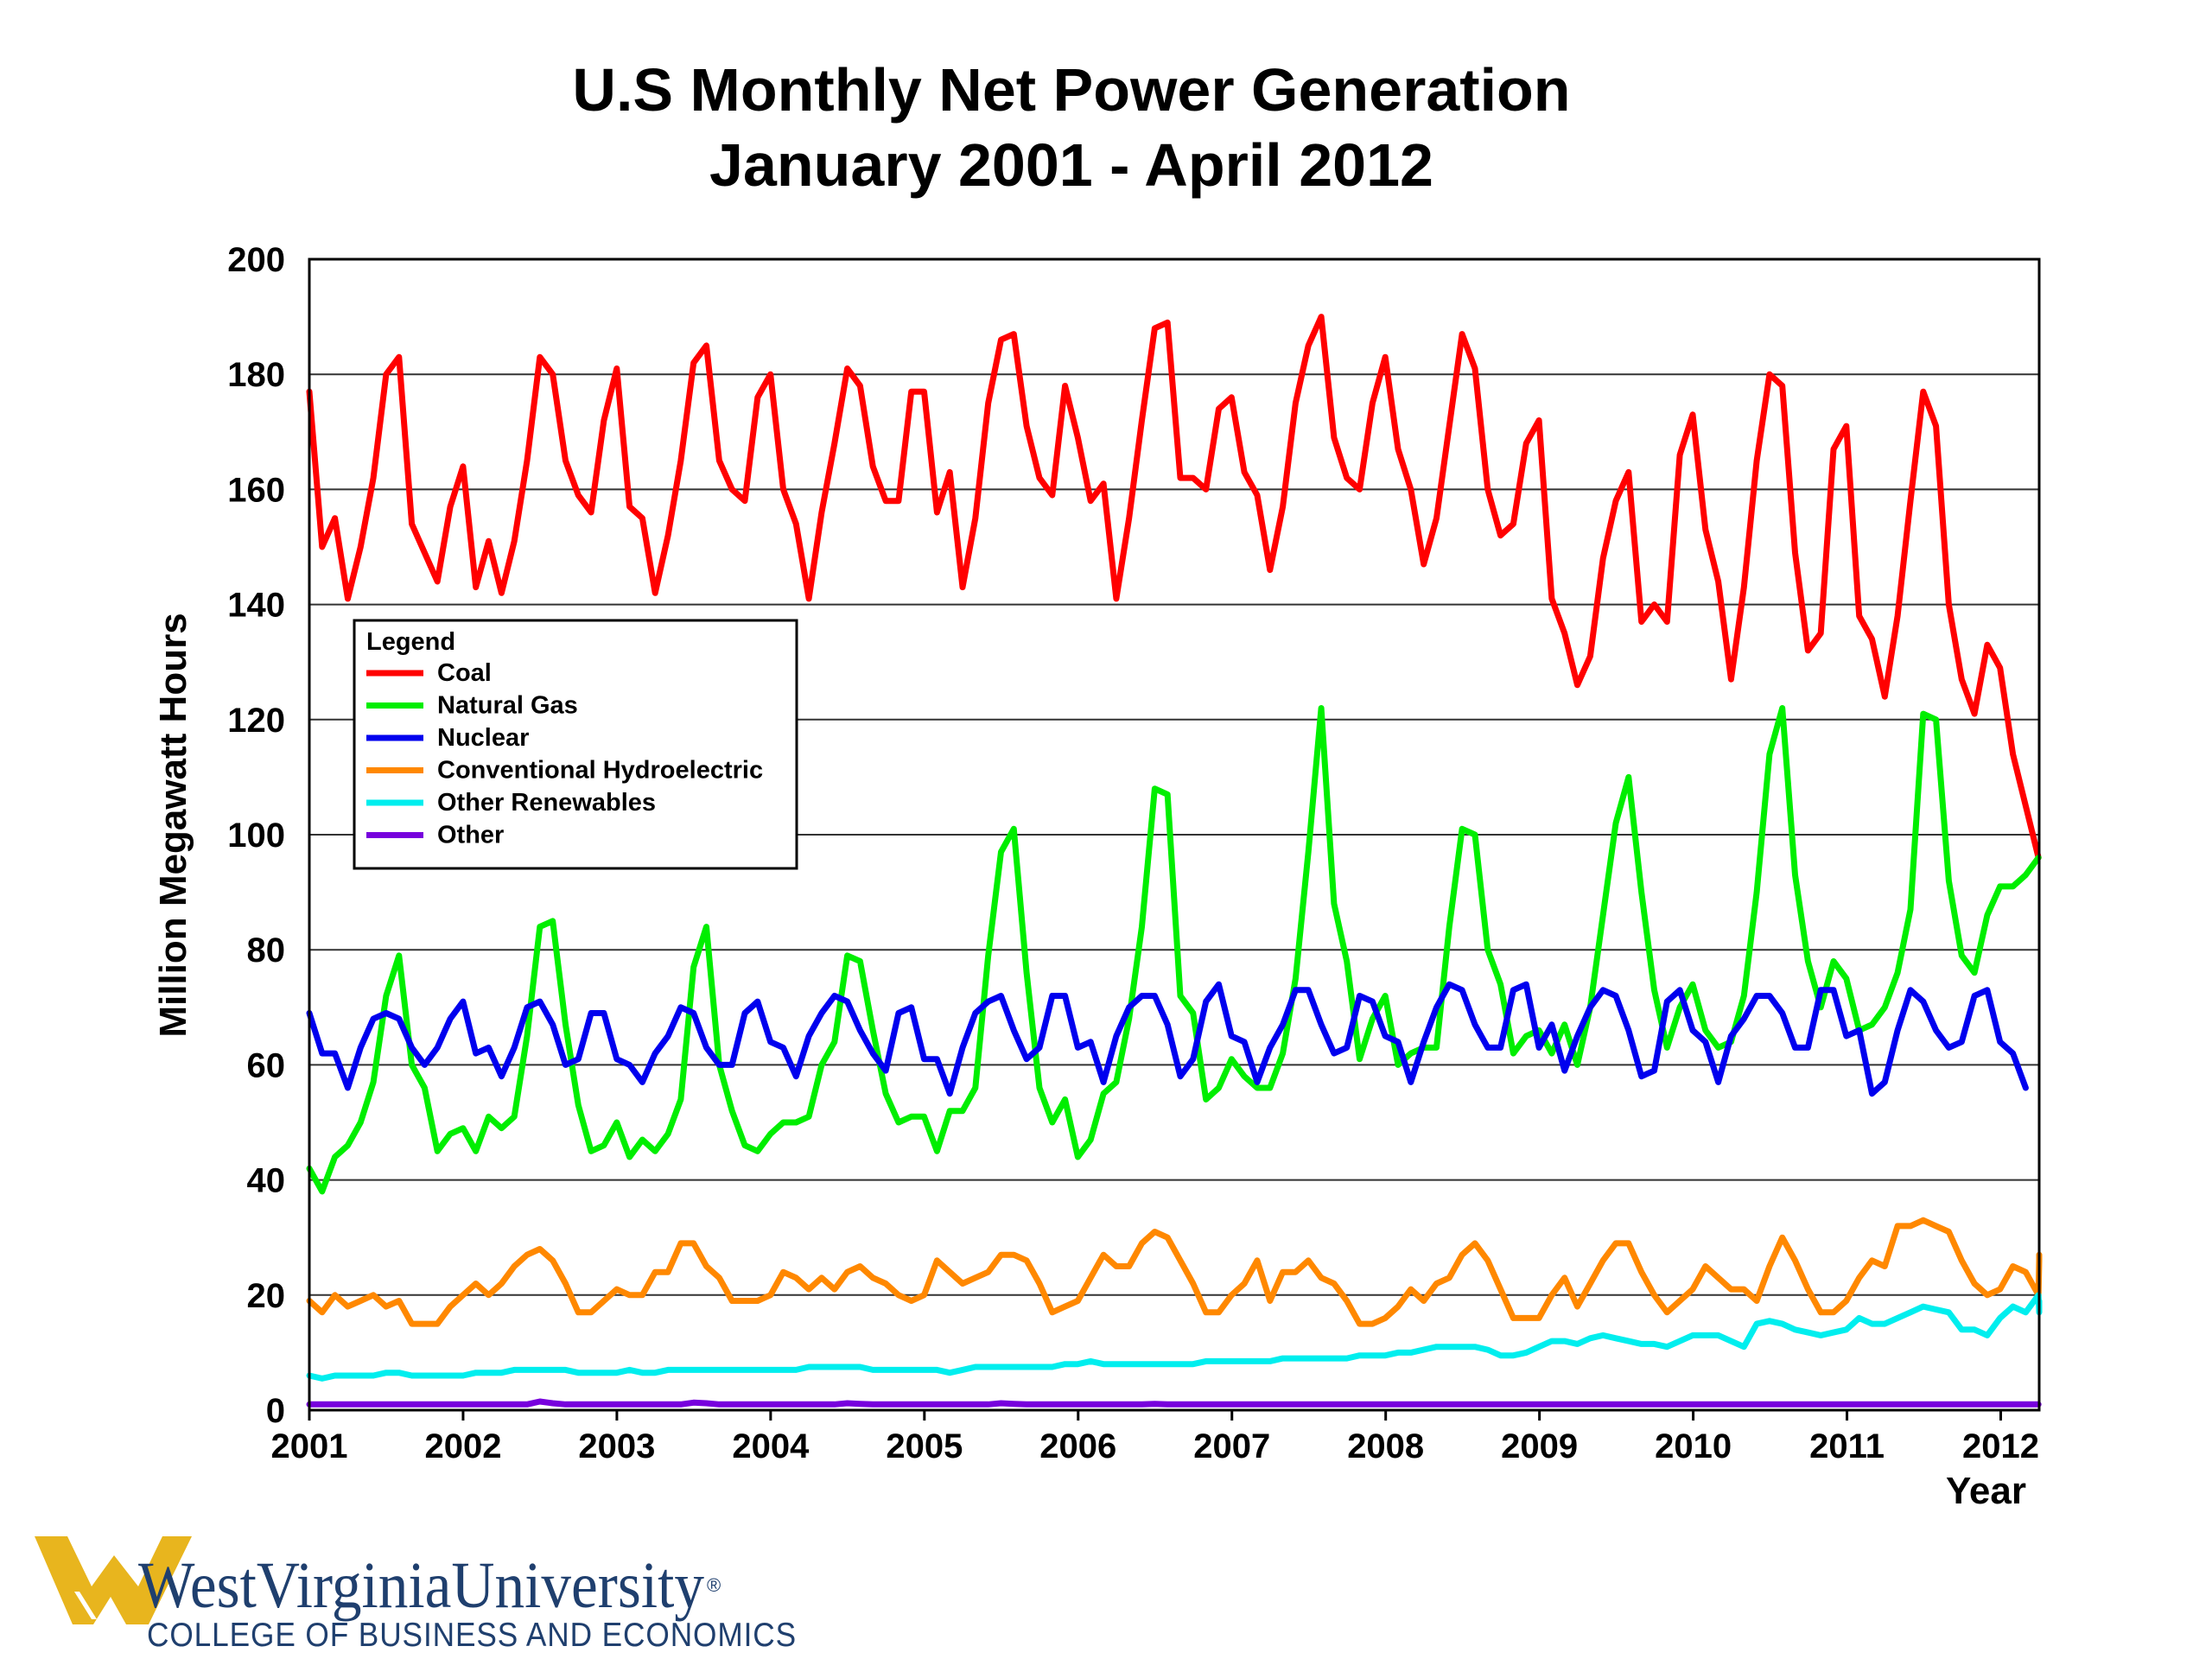 The width and height of the screenshot is (2212, 1659). I want to click on x-tick-label: 2006, so click(1077, 1446).